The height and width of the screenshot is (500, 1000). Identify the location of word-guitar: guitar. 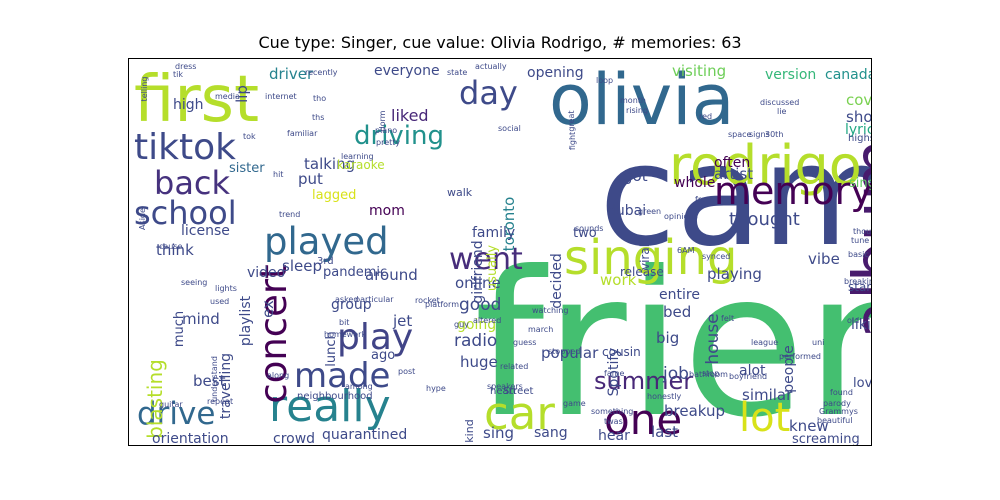
(171, 404).